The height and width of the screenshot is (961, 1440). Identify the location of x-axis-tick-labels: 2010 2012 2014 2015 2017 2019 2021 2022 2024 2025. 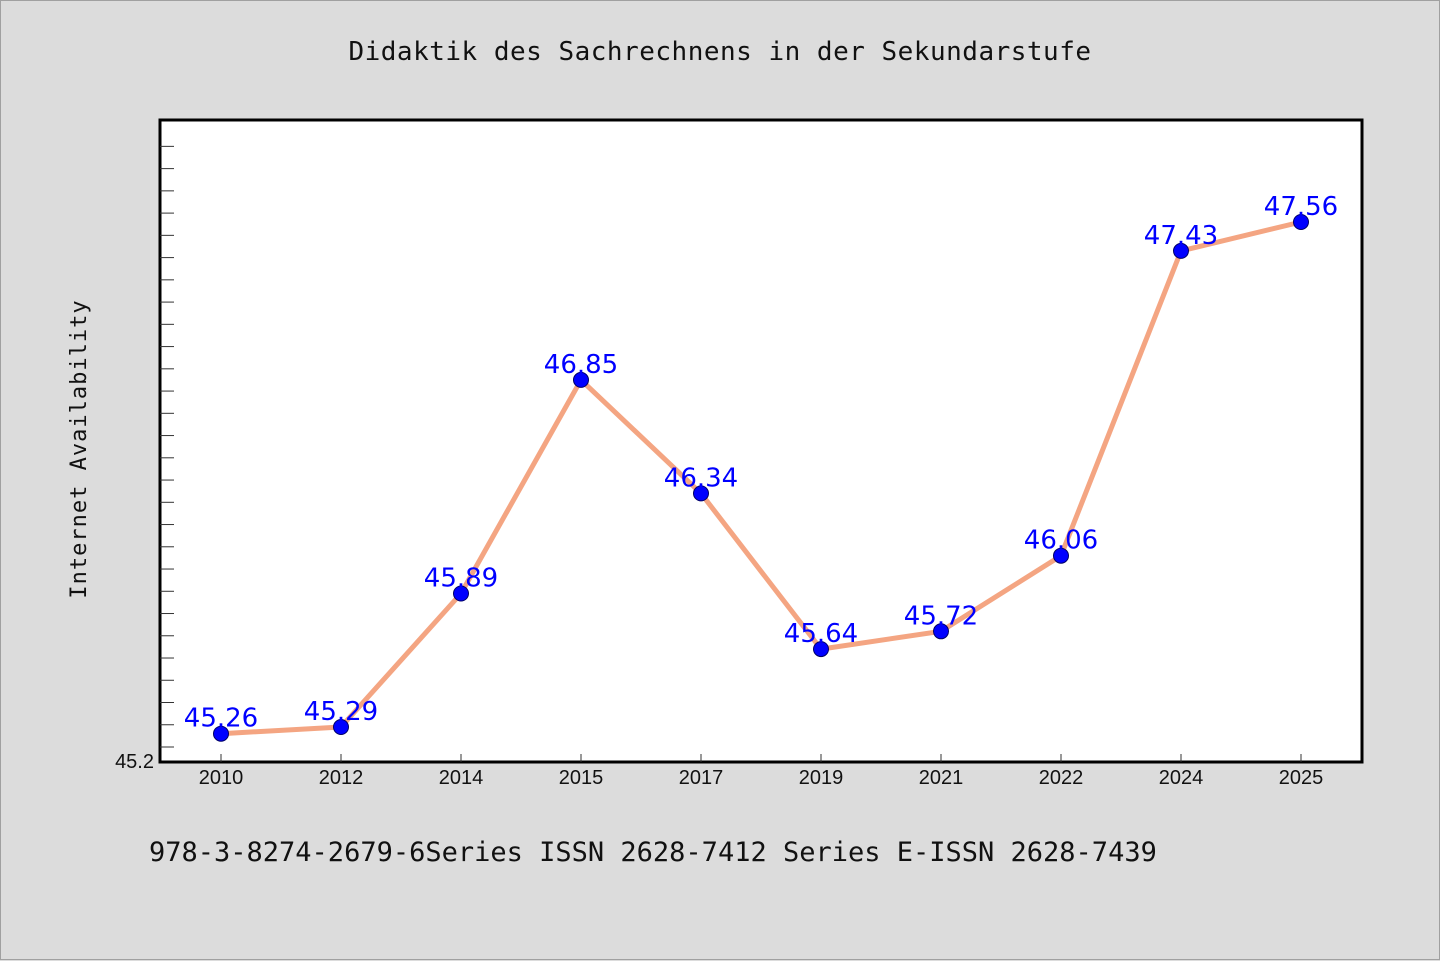
(761, 778).